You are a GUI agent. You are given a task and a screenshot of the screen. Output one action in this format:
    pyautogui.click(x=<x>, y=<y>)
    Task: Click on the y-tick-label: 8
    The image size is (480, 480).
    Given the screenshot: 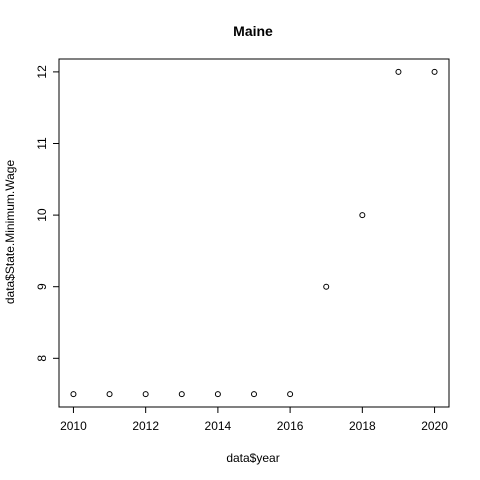 What is the action you would take?
    pyautogui.click(x=42, y=358)
    